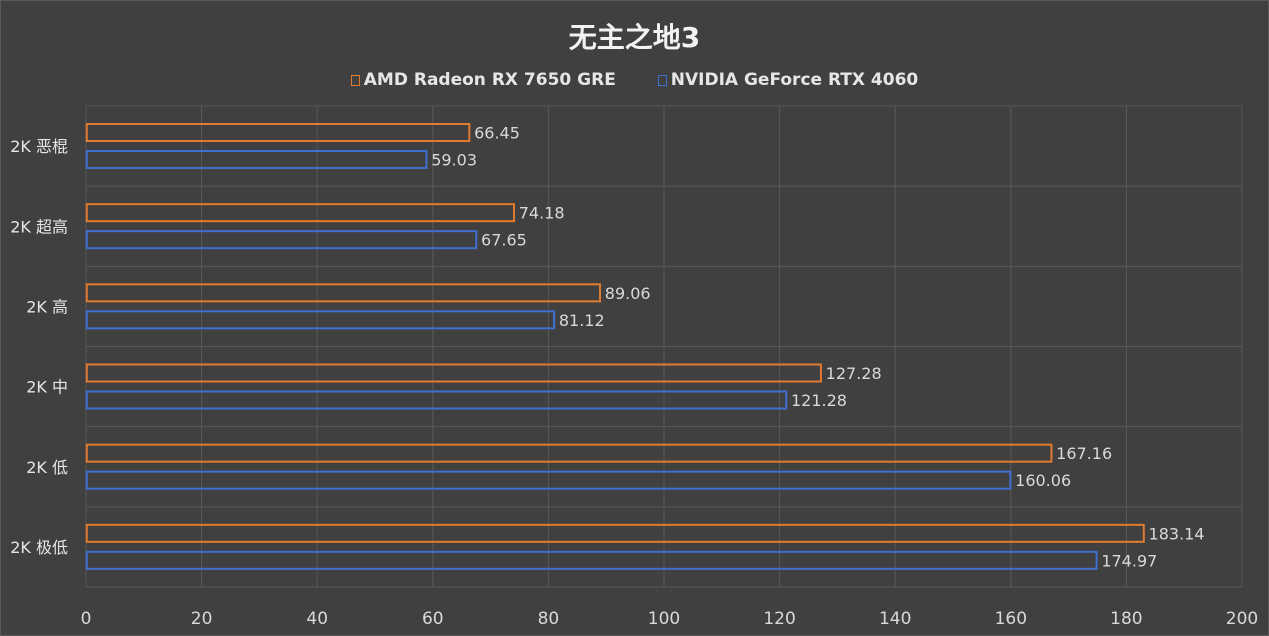  Describe the element at coordinates (1242, 619) in the screenshot. I see `x-tick-label: 200` at that location.